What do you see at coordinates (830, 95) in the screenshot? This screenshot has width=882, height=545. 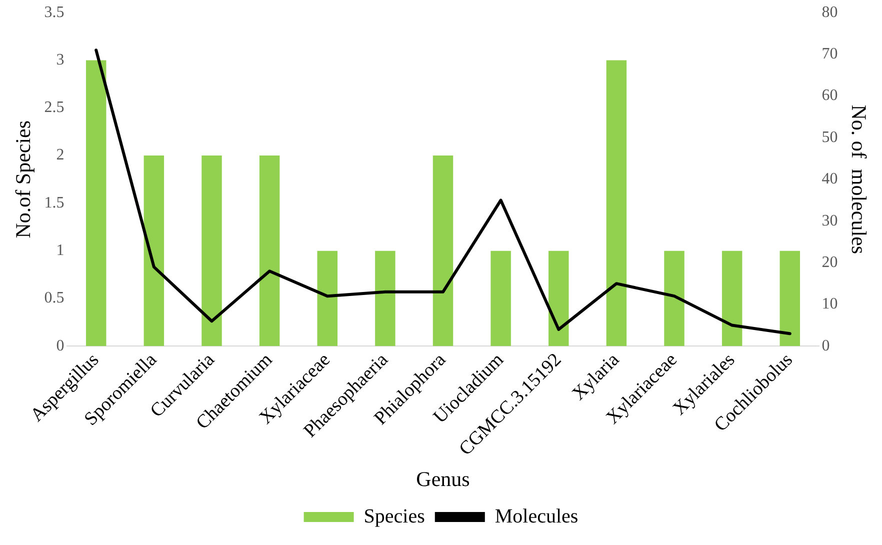 I see `y2-tick-label: 60` at bounding box center [830, 95].